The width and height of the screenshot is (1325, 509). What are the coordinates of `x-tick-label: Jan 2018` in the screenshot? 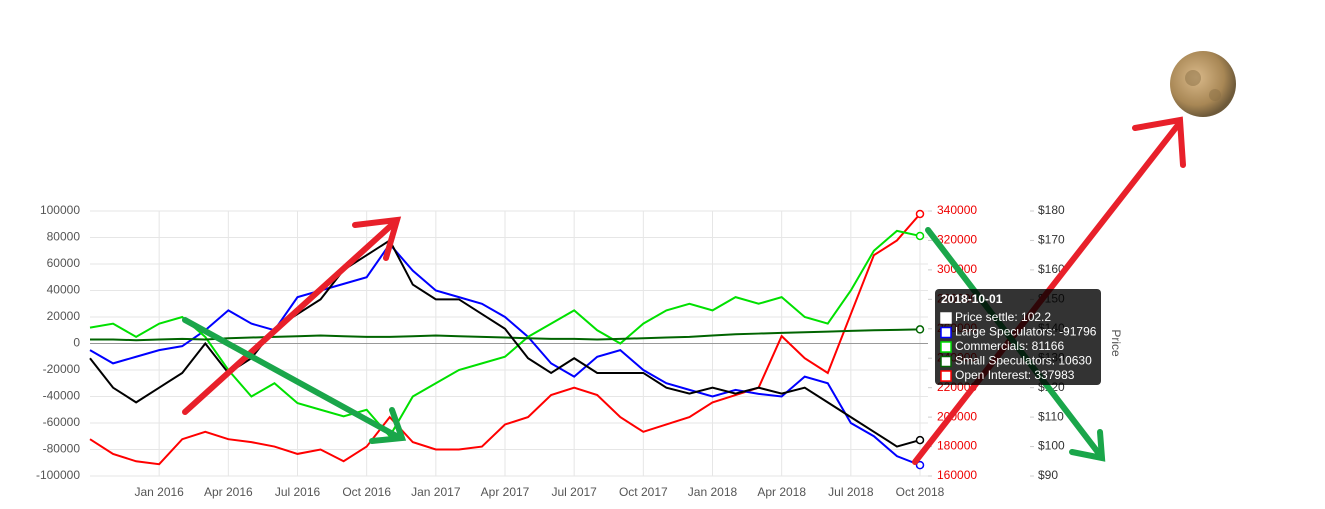 It's located at (713, 492).